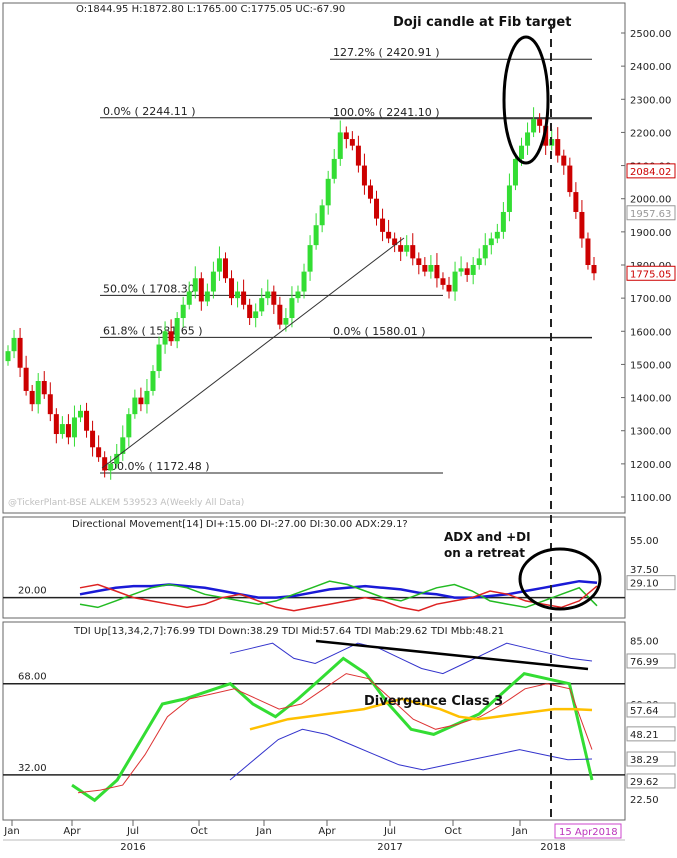 Image resolution: width=677 pixels, height=858 pixels. What do you see at coordinates (433, 701) in the screenshot?
I see `tdi-annotation: Divergence Class 3` at bounding box center [433, 701].